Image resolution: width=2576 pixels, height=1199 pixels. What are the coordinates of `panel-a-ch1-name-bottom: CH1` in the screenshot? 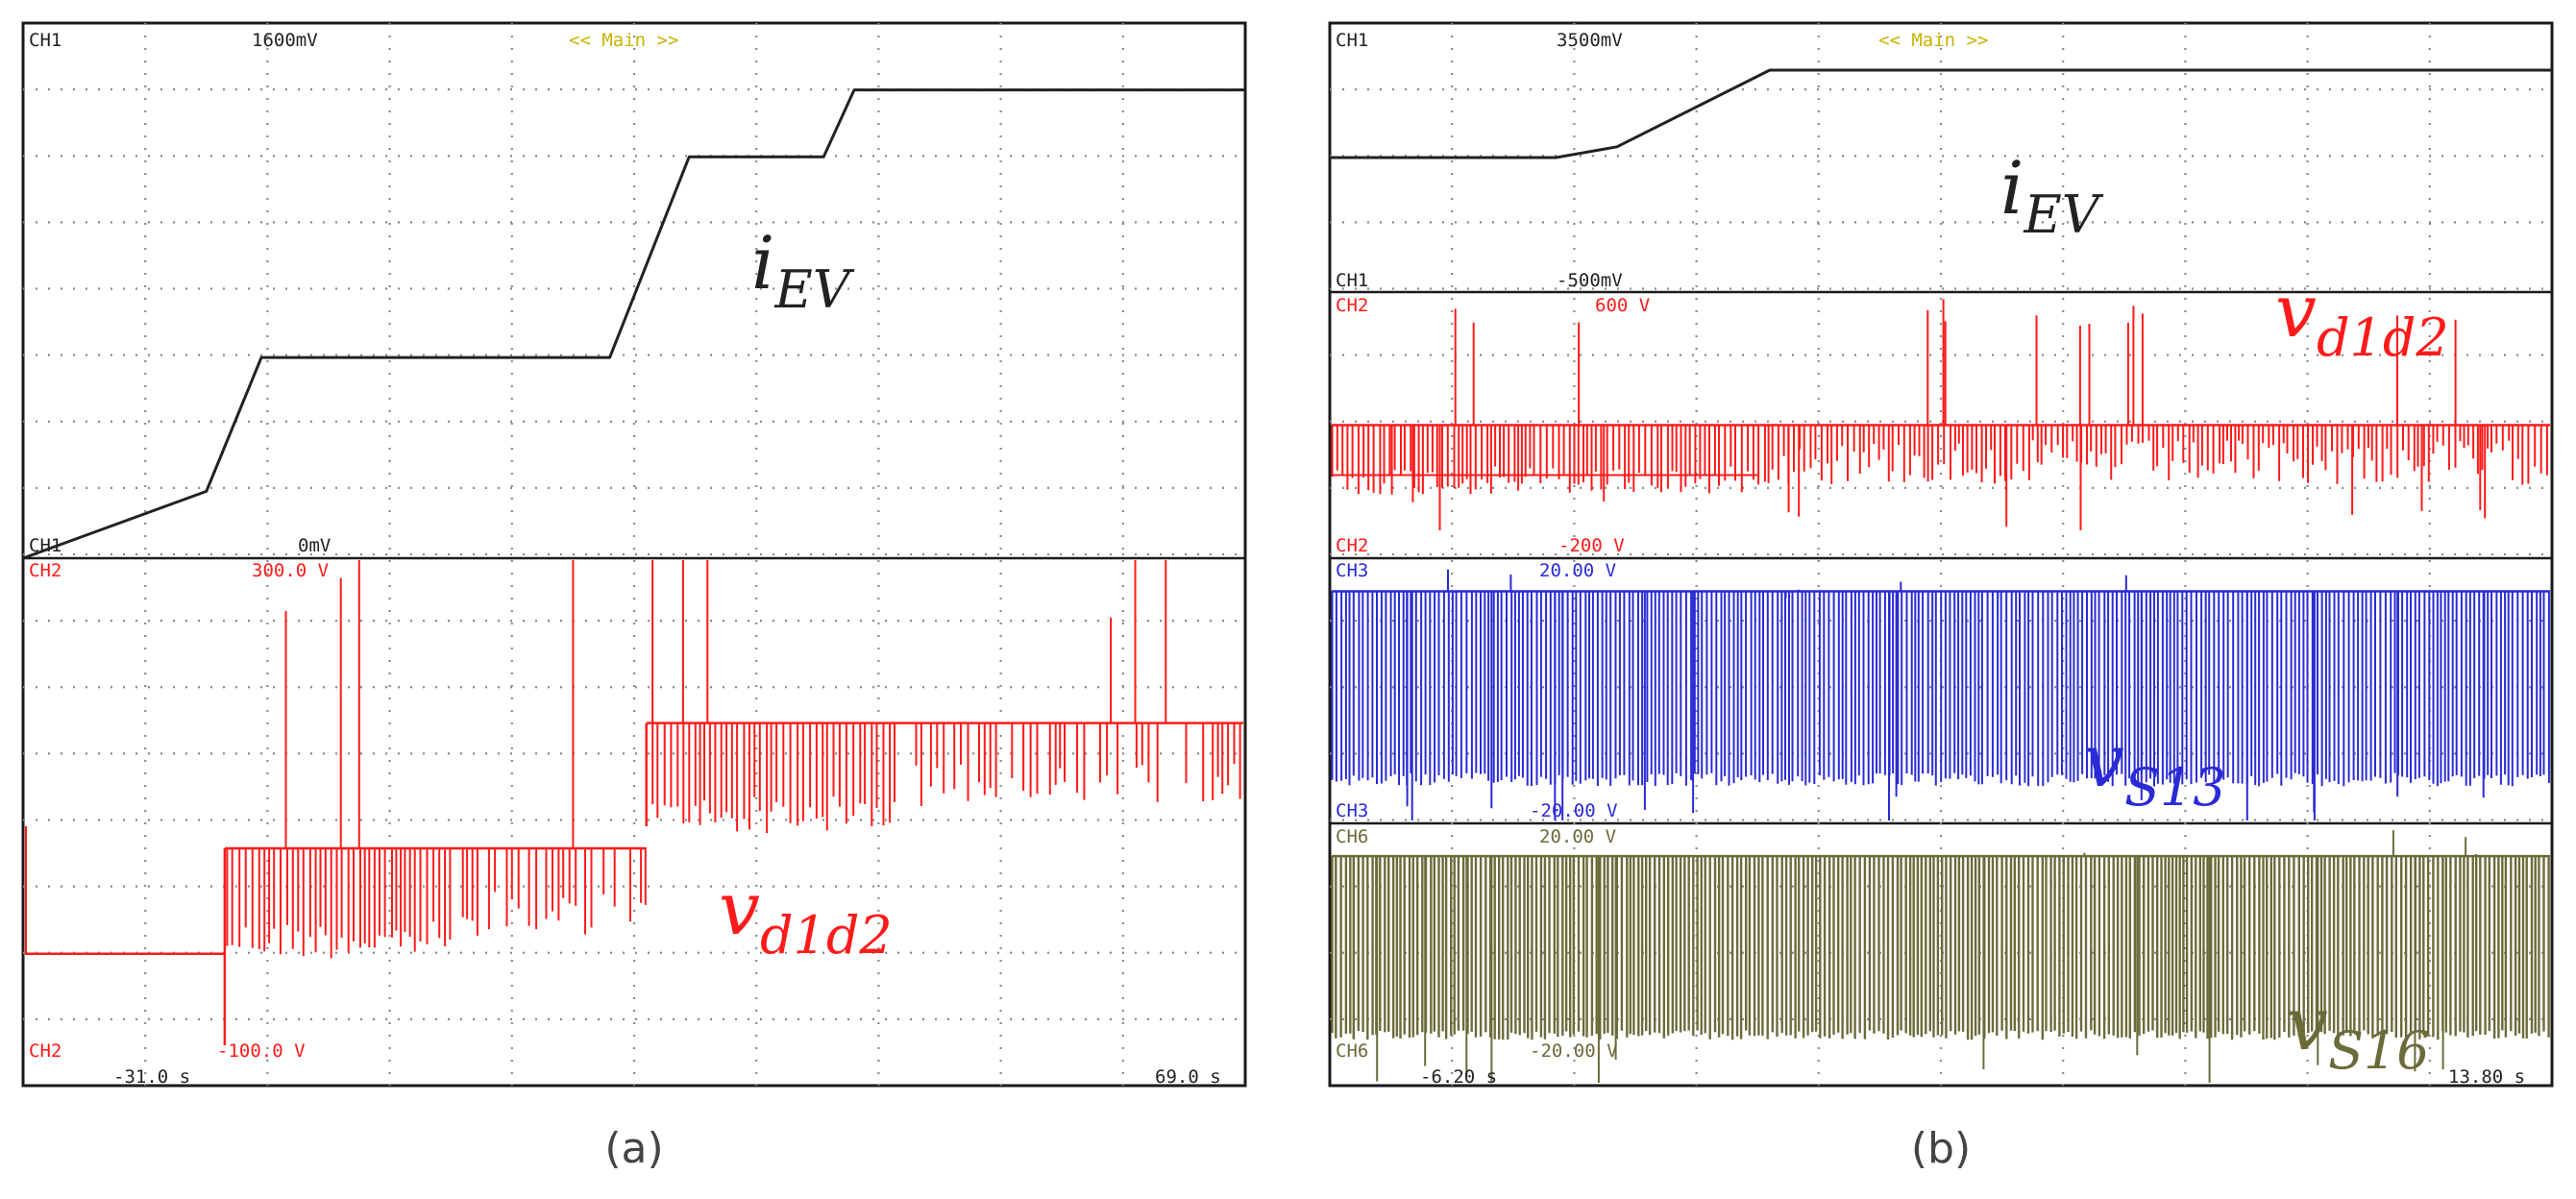 It's located at (45, 546).